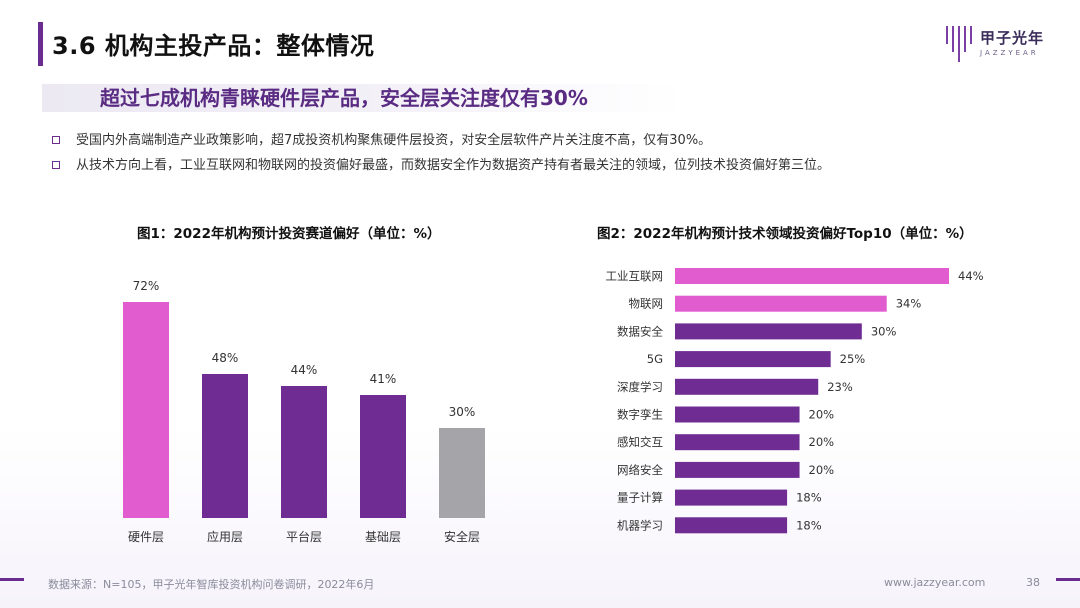 The width and height of the screenshot is (1080, 608). What do you see at coordinates (971, 276) in the screenshot?
I see `chart2-value-label: 44%` at bounding box center [971, 276].